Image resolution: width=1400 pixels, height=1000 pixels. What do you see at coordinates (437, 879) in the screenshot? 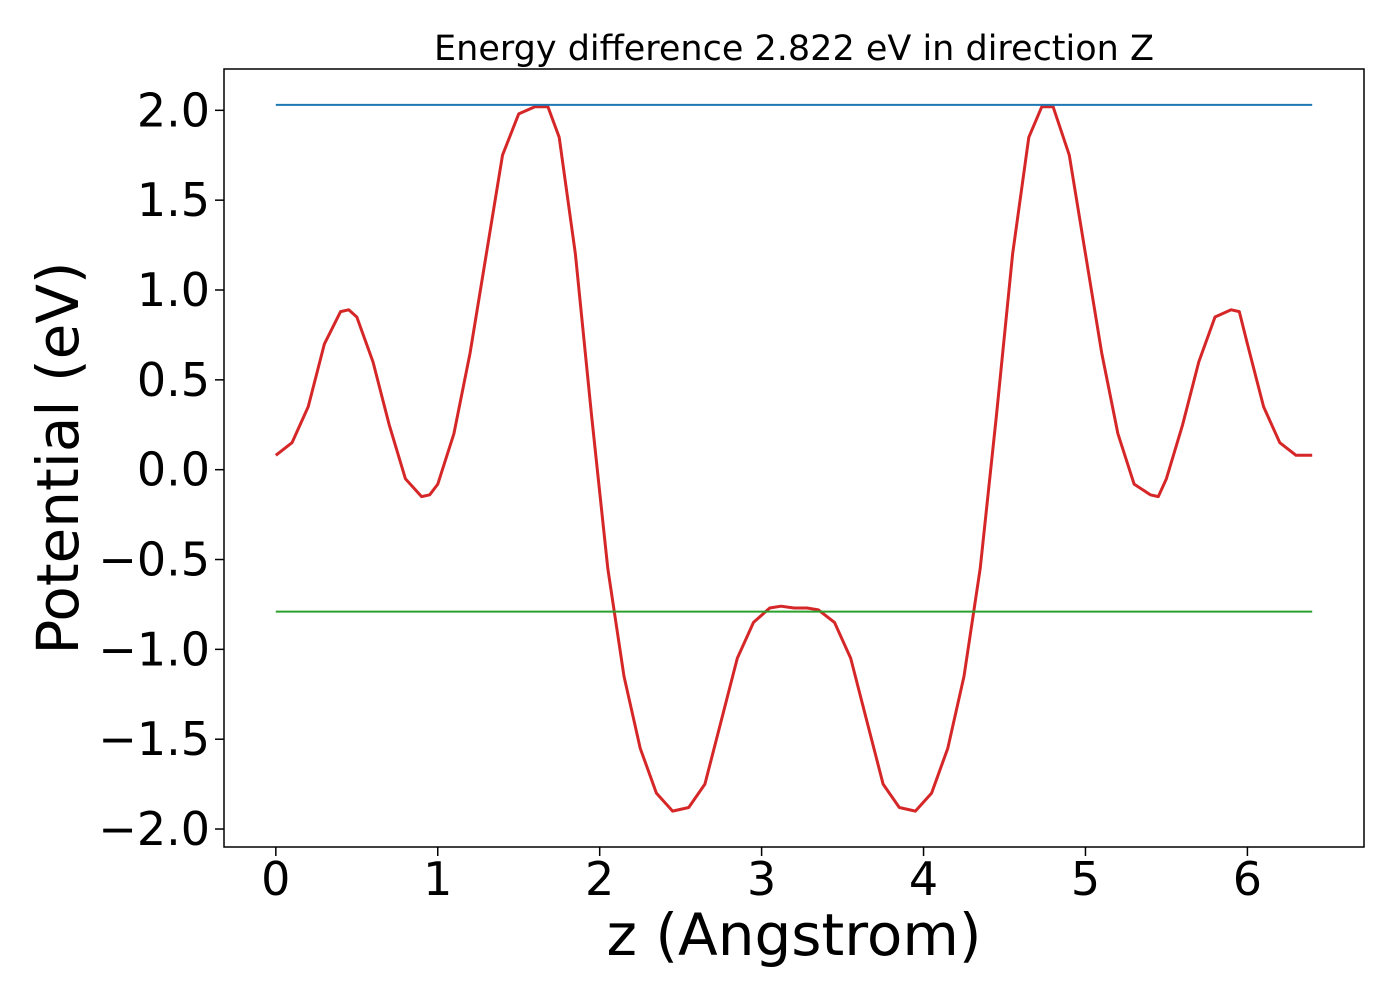
I see `x-tick-label: 1` at bounding box center [437, 879].